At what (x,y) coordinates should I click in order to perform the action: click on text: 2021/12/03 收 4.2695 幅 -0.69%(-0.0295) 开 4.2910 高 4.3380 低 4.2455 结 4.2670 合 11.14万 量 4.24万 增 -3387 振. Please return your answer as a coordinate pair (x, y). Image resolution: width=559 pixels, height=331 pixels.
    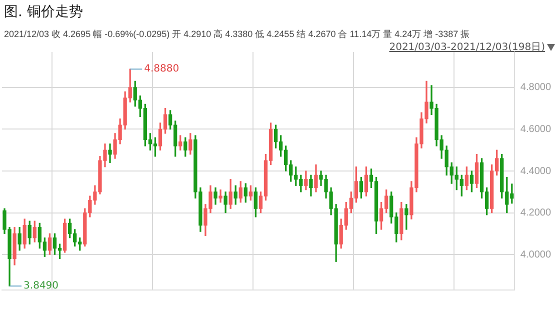
    Looking at the image, I should click on (237, 34).